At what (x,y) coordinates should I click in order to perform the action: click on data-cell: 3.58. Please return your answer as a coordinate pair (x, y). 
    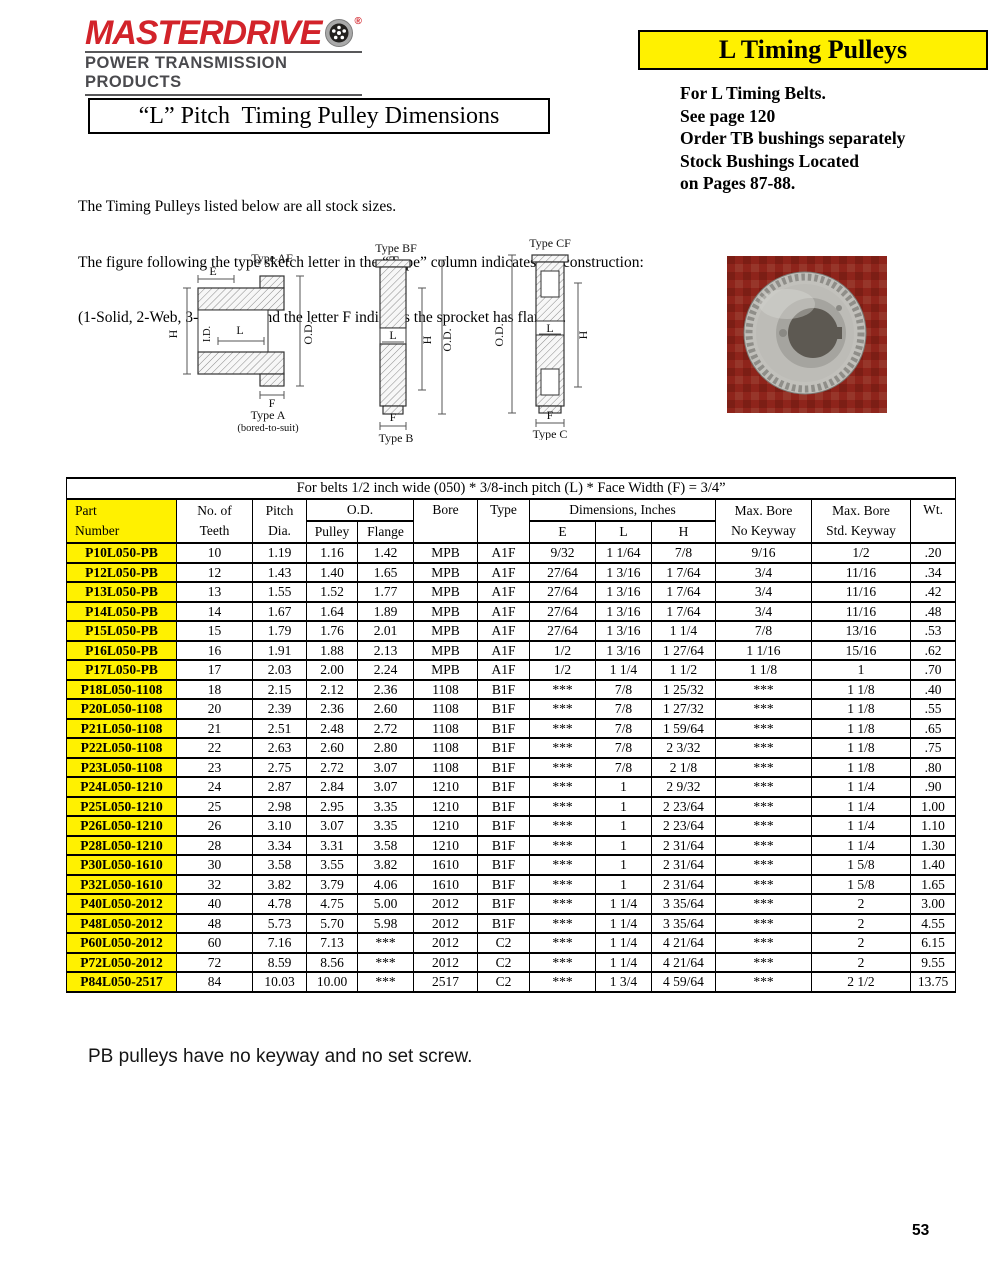
    Looking at the image, I should click on (279, 865).